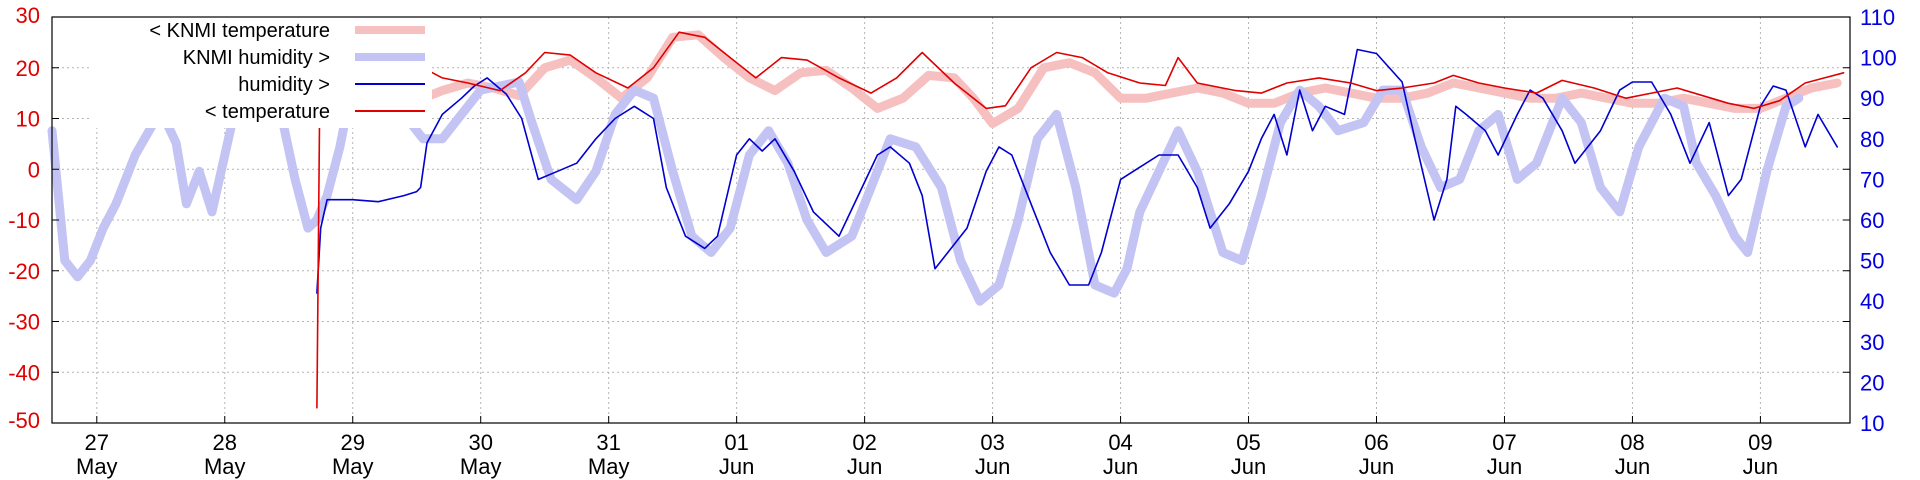 The image size is (1920, 480). Describe the element at coordinates (28, 119) in the screenshot. I see `y-tick-label: 10` at that location.